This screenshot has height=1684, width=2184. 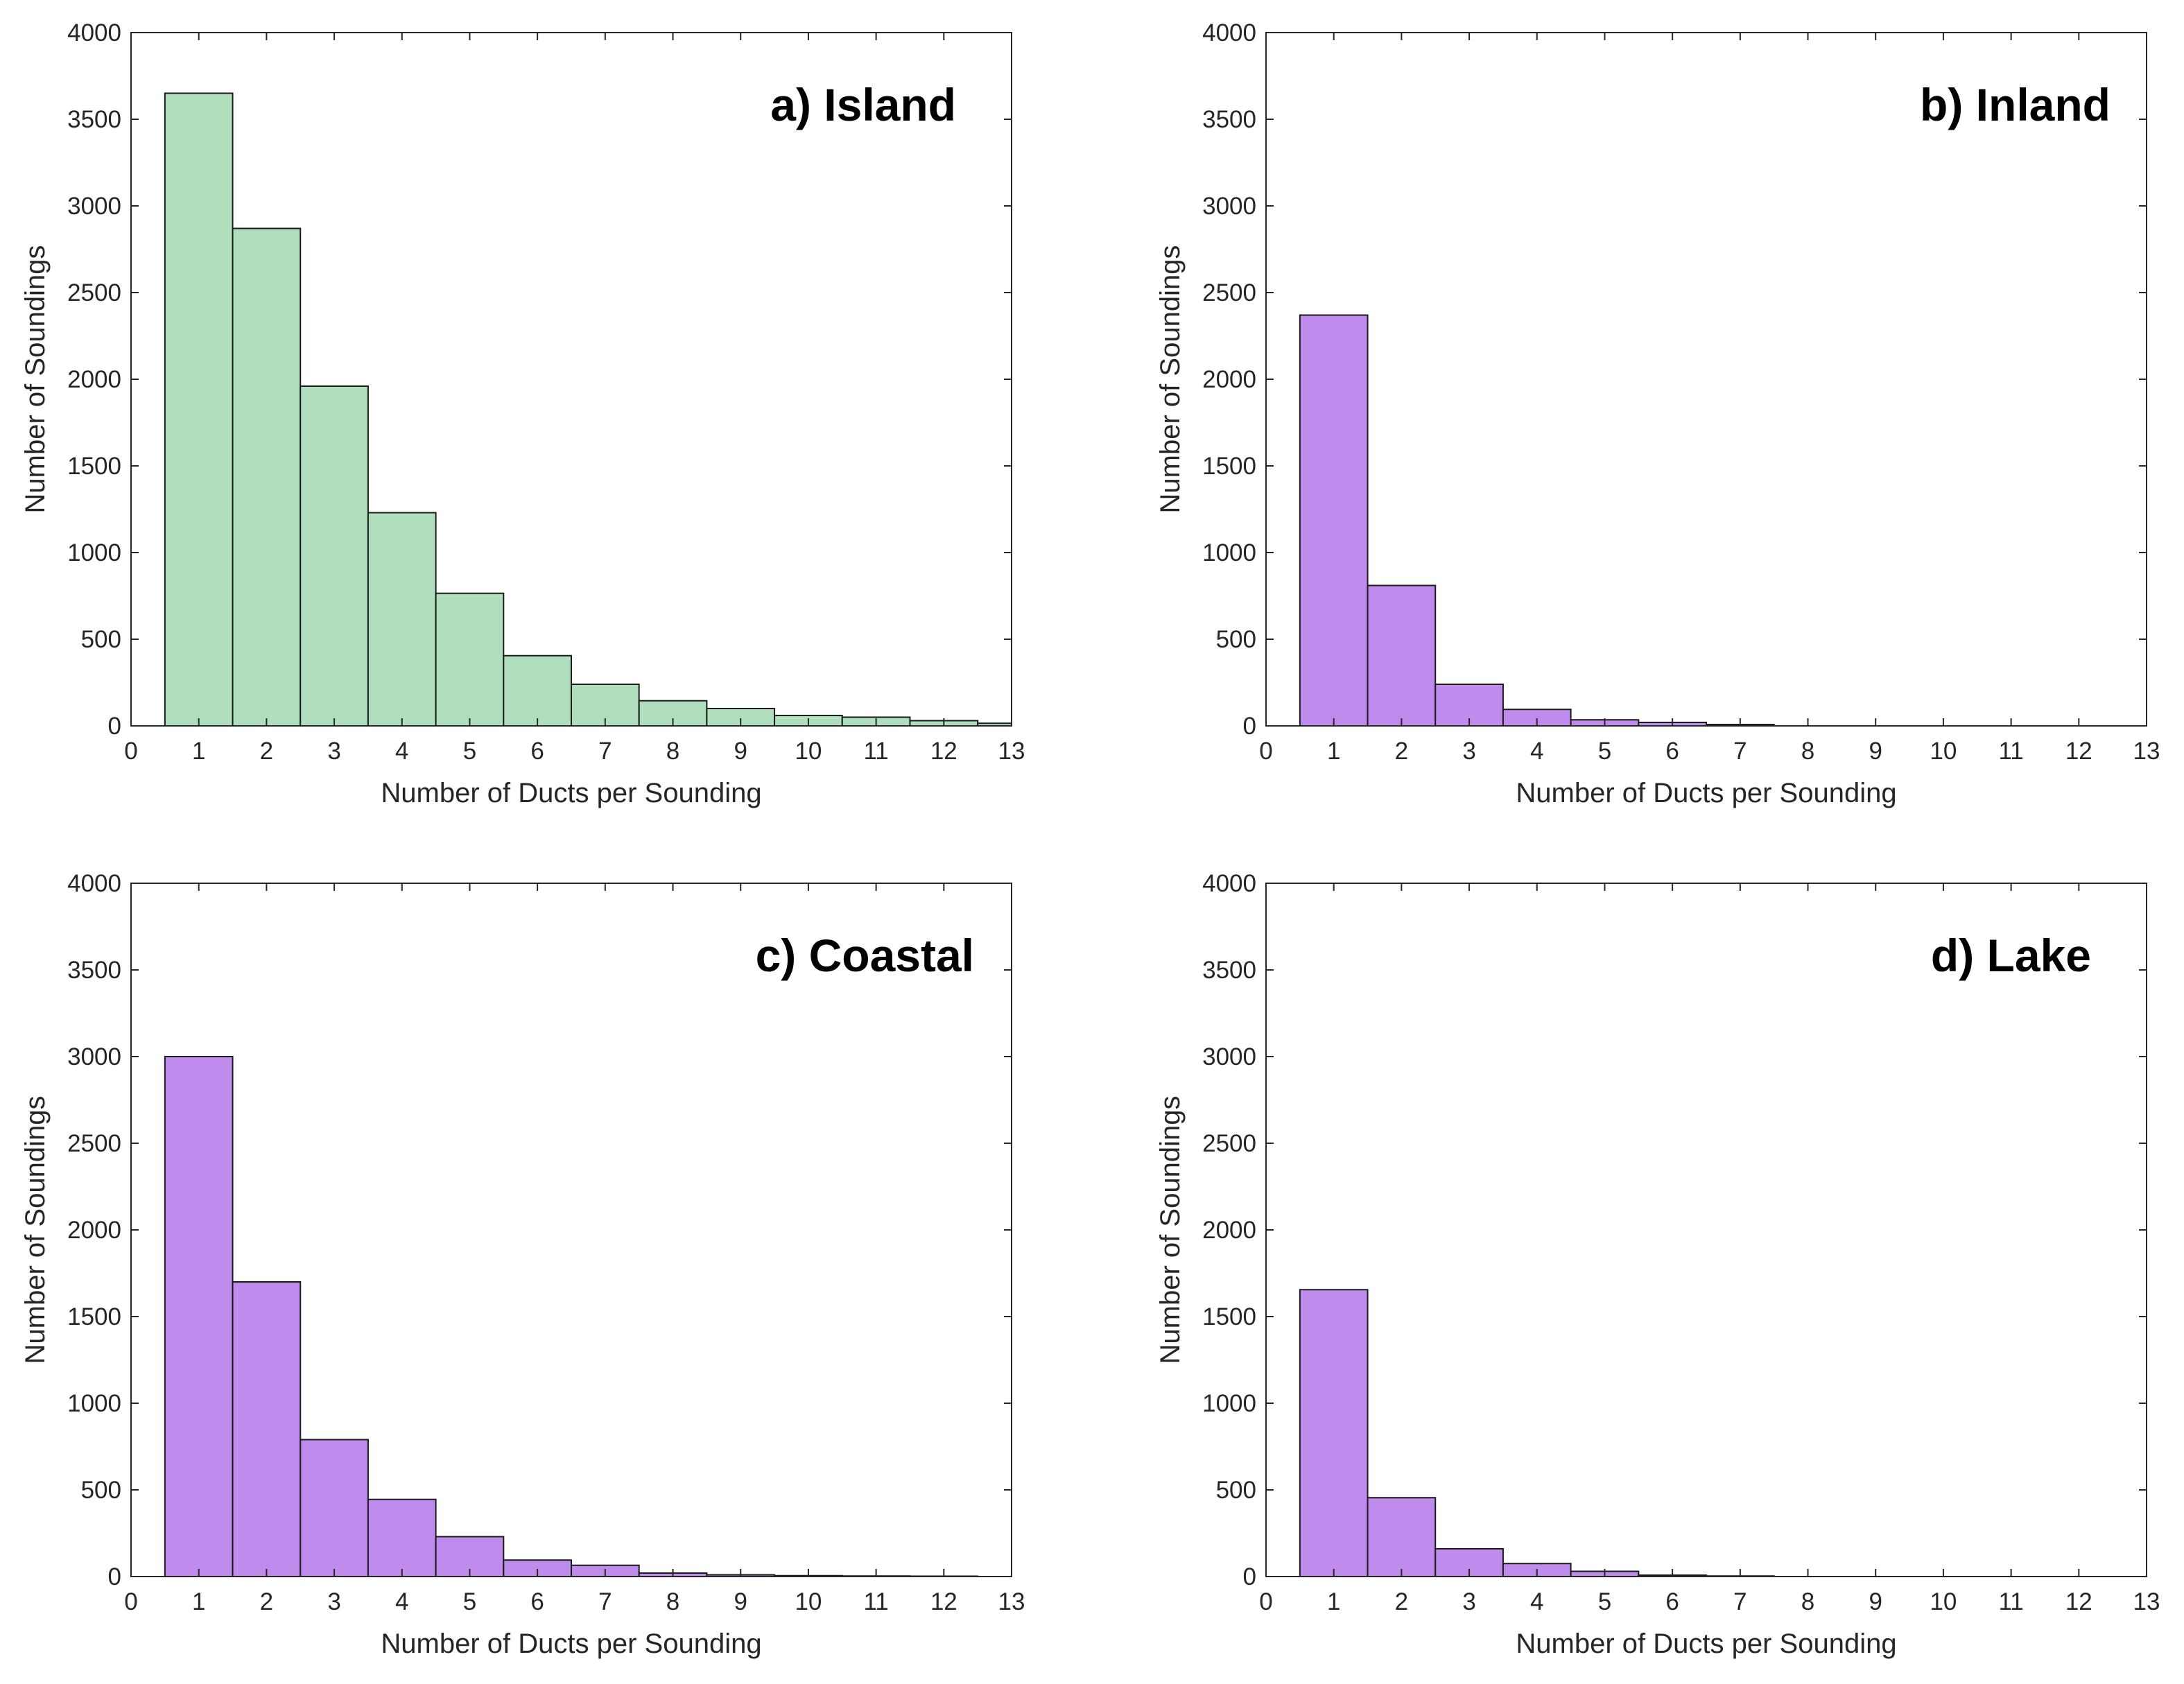 I want to click on x-tick-label: 6, so click(x=537, y=1601).